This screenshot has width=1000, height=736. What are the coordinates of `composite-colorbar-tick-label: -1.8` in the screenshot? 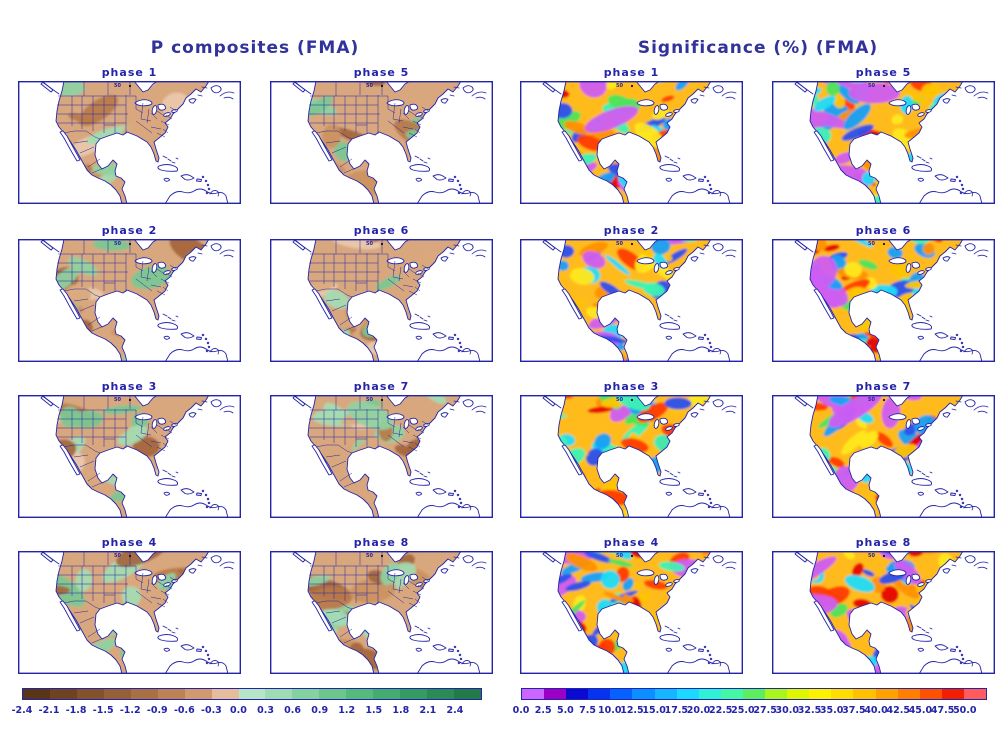 It's located at (76, 710).